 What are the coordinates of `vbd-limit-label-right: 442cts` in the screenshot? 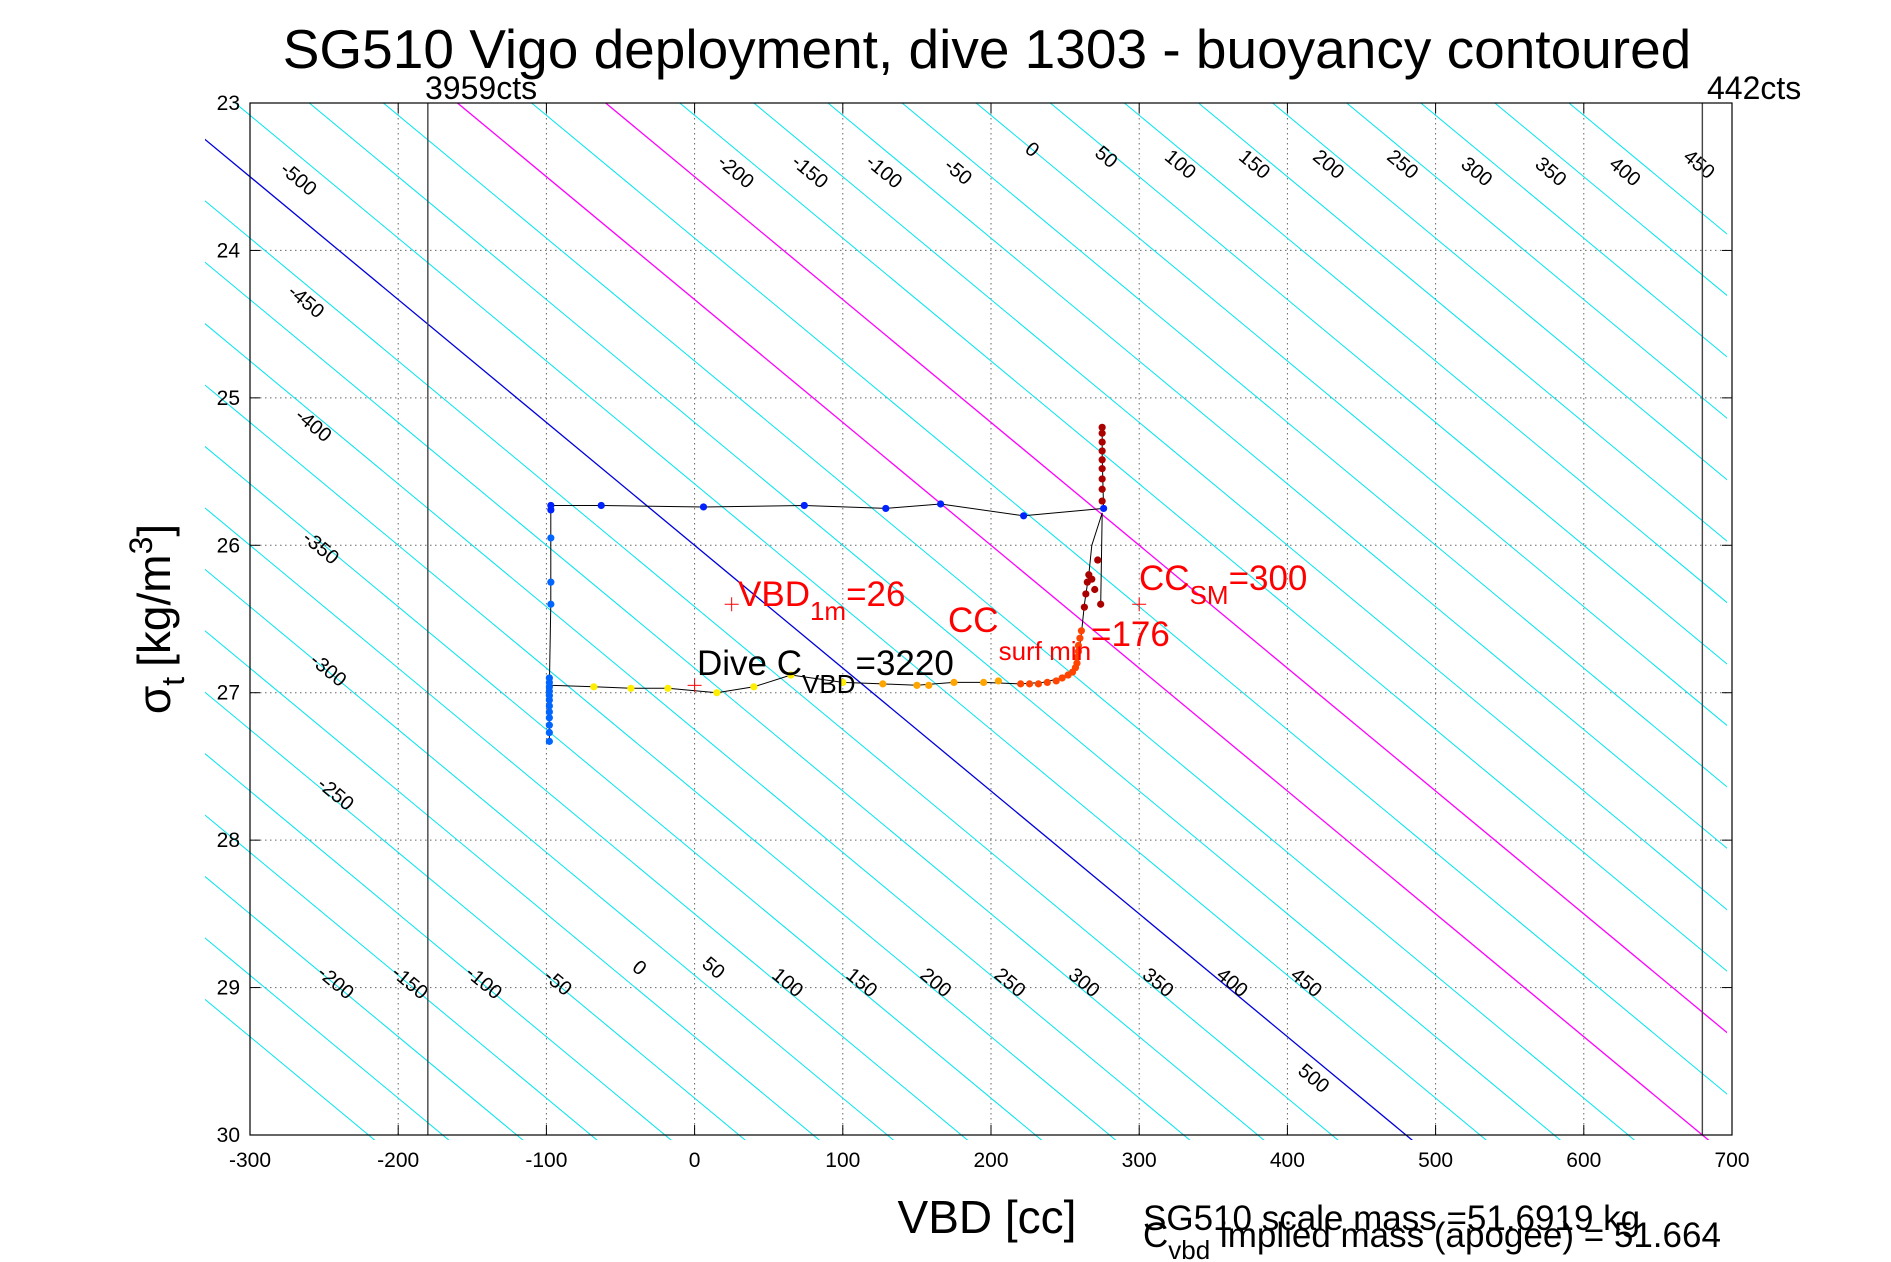 It's located at (1754, 88).